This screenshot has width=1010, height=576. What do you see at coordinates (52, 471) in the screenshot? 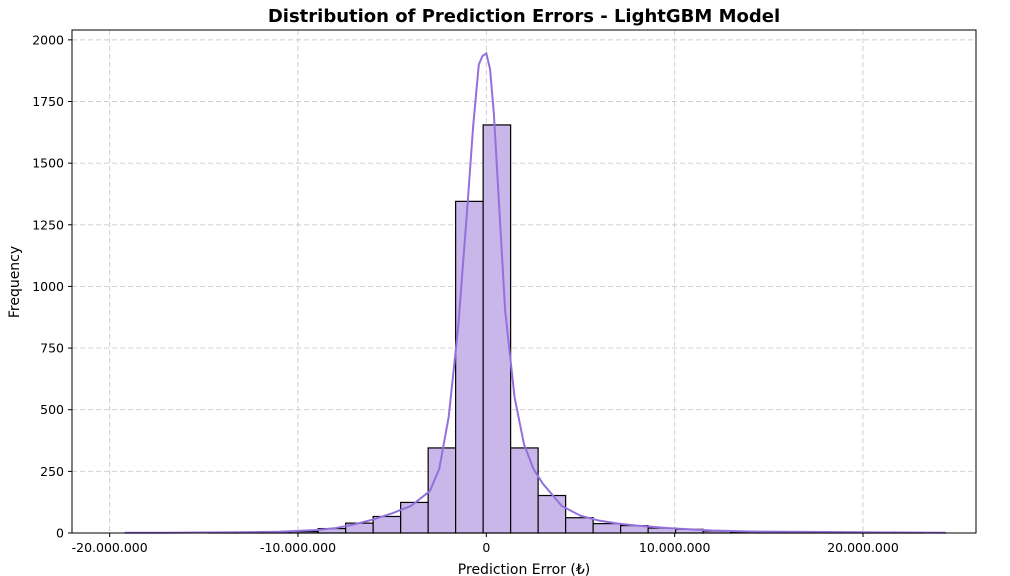
I see `y-tick-label: 250` at bounding box center [52, 471].